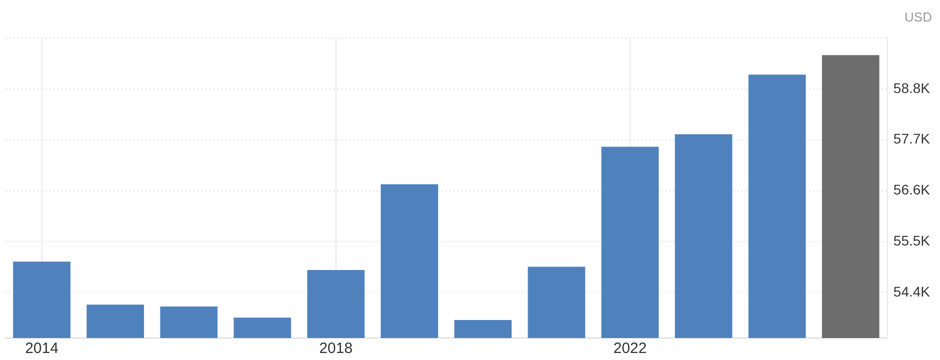  Describe the element at coordinates (912, 88) in the screenshot. I see `y-tick-label: 58.8K` at that location.